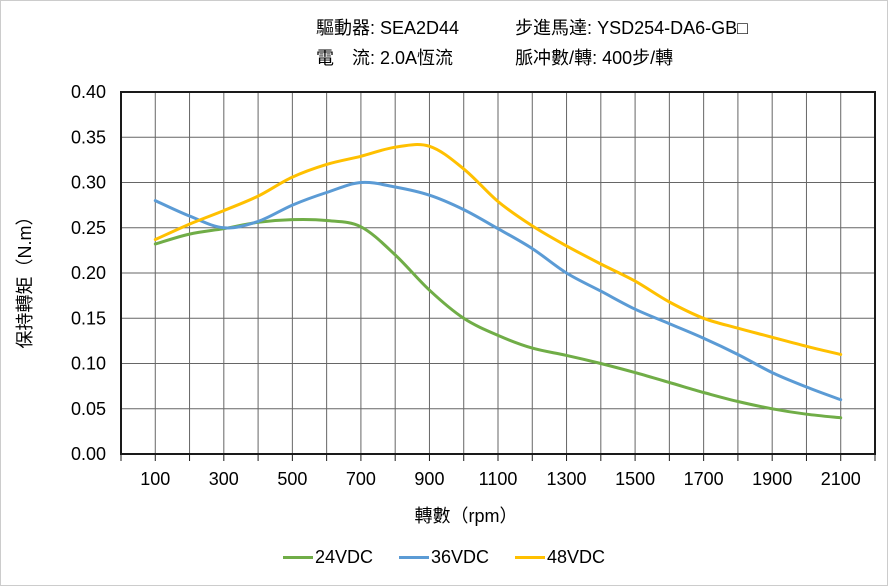 Image resolution: width=888 pixels, height=586 pixels. What do you see at coordinates (88, 183) in the screenshot?
I see `y-tick-label: 0.30` at bounding box center [88, 183].